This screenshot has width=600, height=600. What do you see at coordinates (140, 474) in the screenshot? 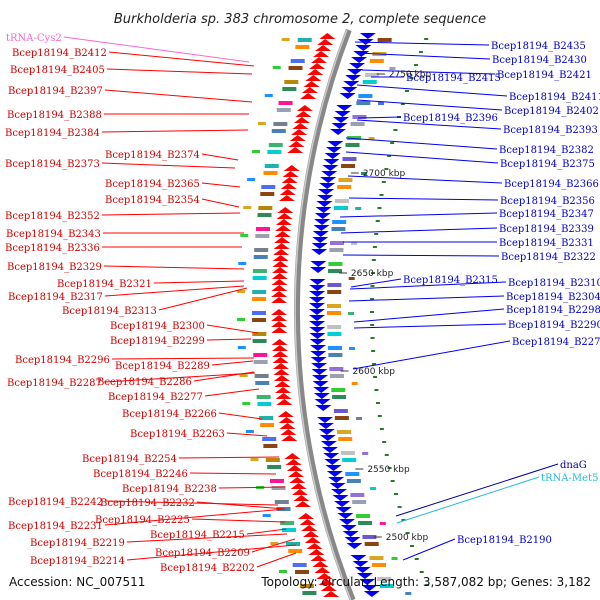
I see `gene-label-left: Bcep18194_B2246` at bounding box center [140, 474].